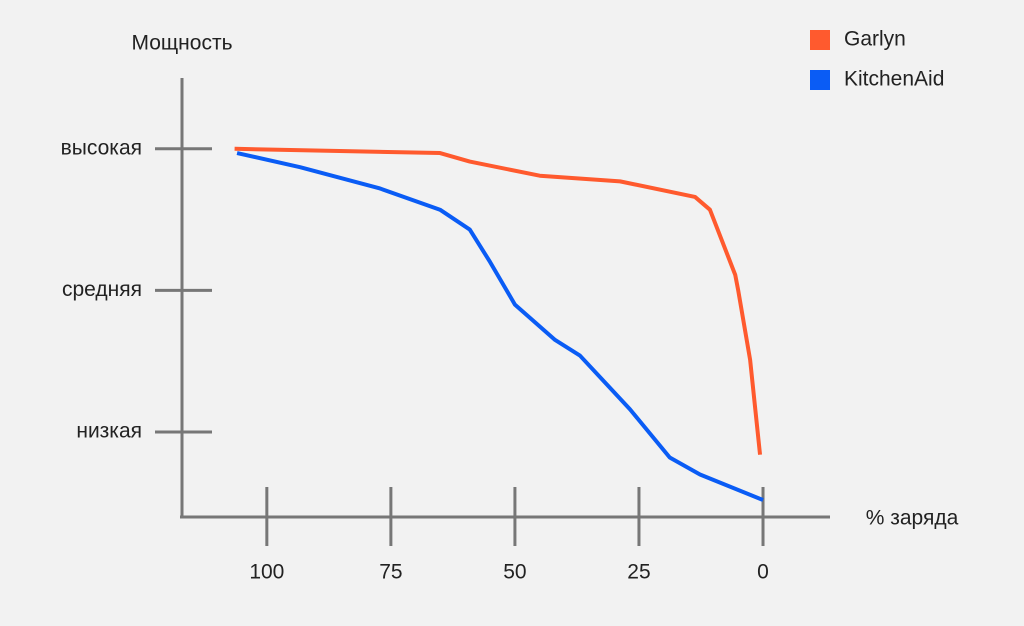 This screenshot has height=626, width=1024. Describe the element at coordinates (109, 431) in the screenshot. I see `y-tick-label: низкая` at that location.